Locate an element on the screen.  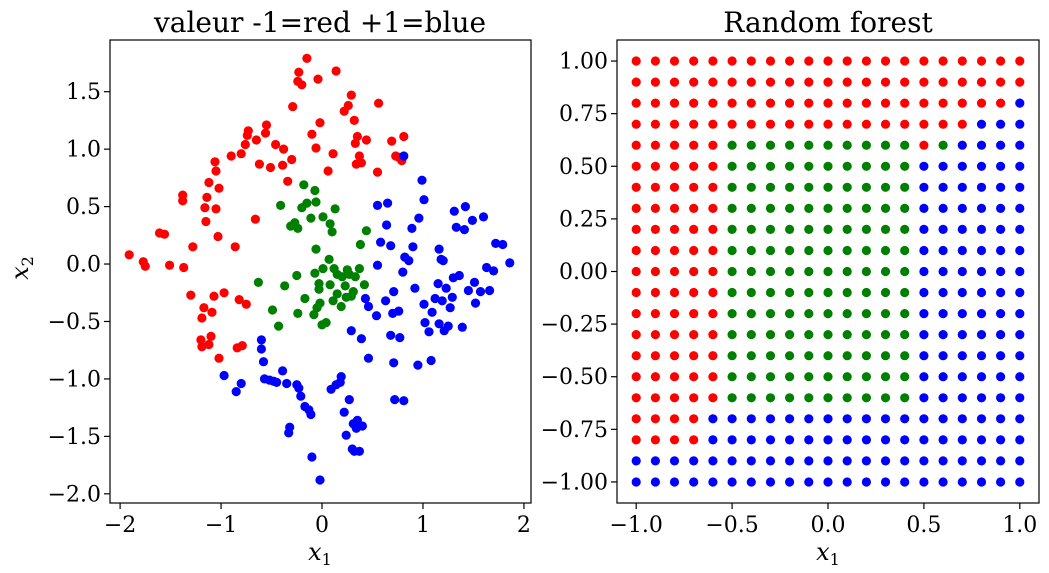
y-tick-label: 1.0 is located at coordinates (83, 150).